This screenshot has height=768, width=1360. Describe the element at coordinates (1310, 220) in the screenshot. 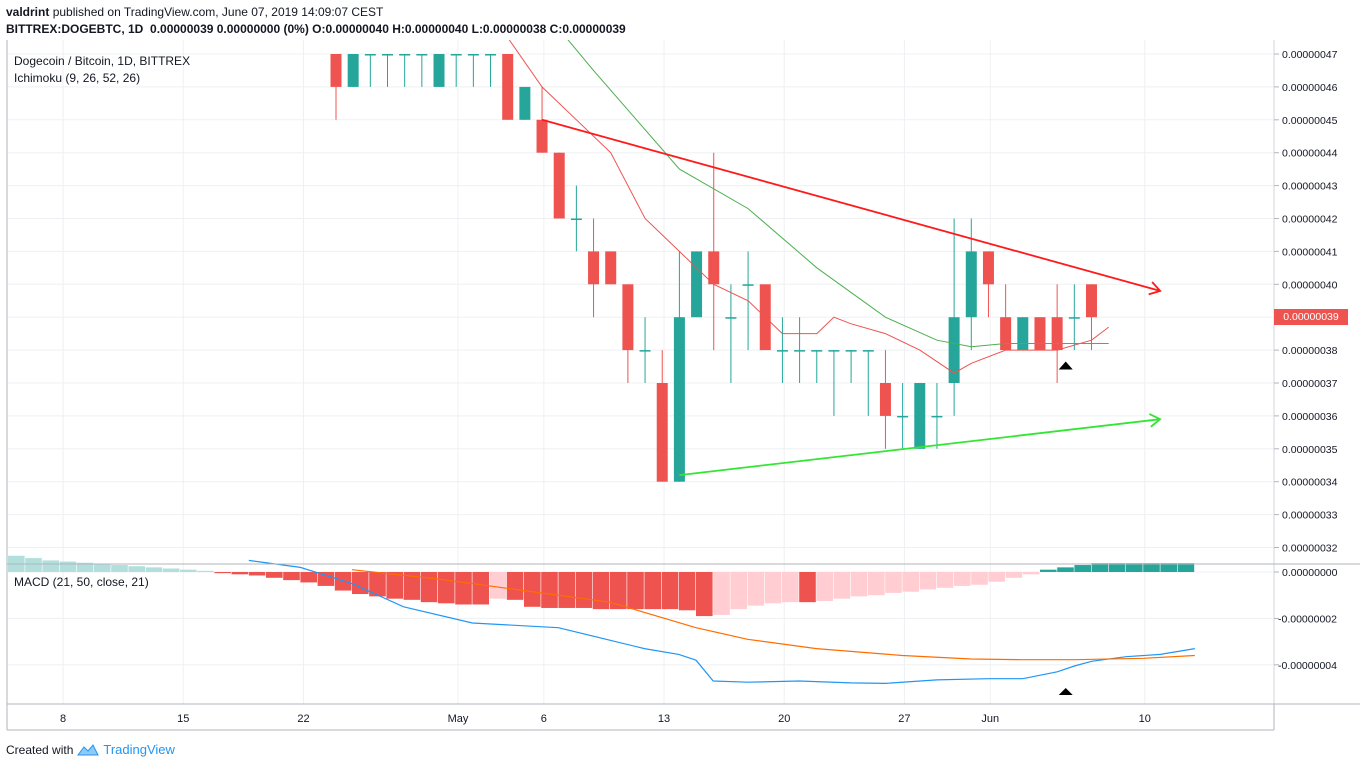

I see `price-tick-label: 0.00000042` at that location.